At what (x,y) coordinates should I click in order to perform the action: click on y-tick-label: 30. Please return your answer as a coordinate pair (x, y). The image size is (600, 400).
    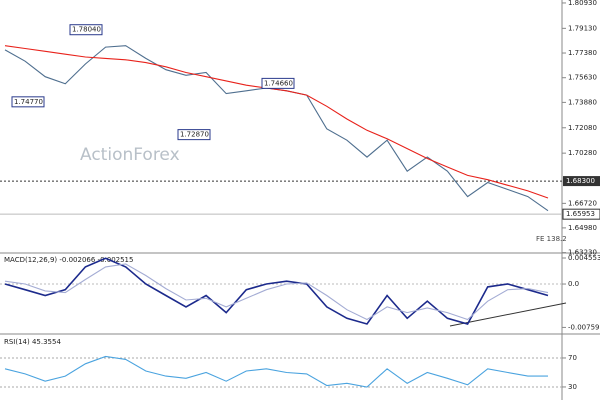
    Looking at the image, I should click on (572, 387).